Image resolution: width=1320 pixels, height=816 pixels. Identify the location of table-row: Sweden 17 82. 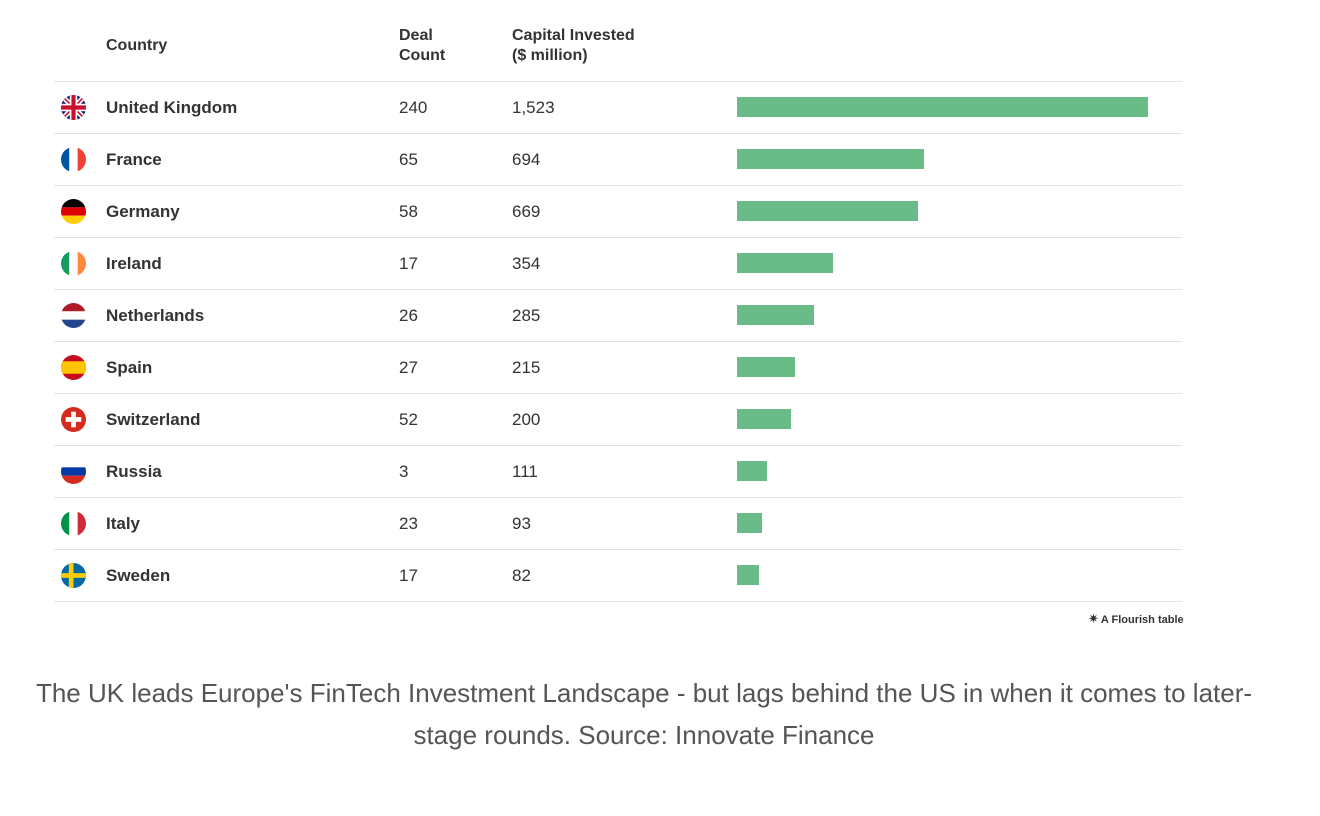
(618, 576).